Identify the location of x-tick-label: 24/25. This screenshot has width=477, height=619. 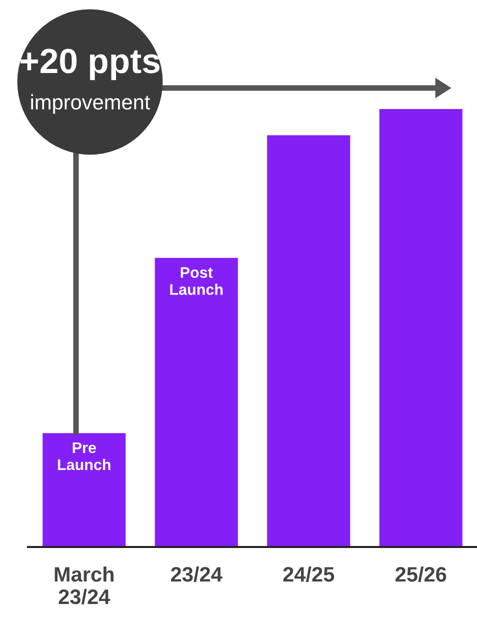
(308, 574).